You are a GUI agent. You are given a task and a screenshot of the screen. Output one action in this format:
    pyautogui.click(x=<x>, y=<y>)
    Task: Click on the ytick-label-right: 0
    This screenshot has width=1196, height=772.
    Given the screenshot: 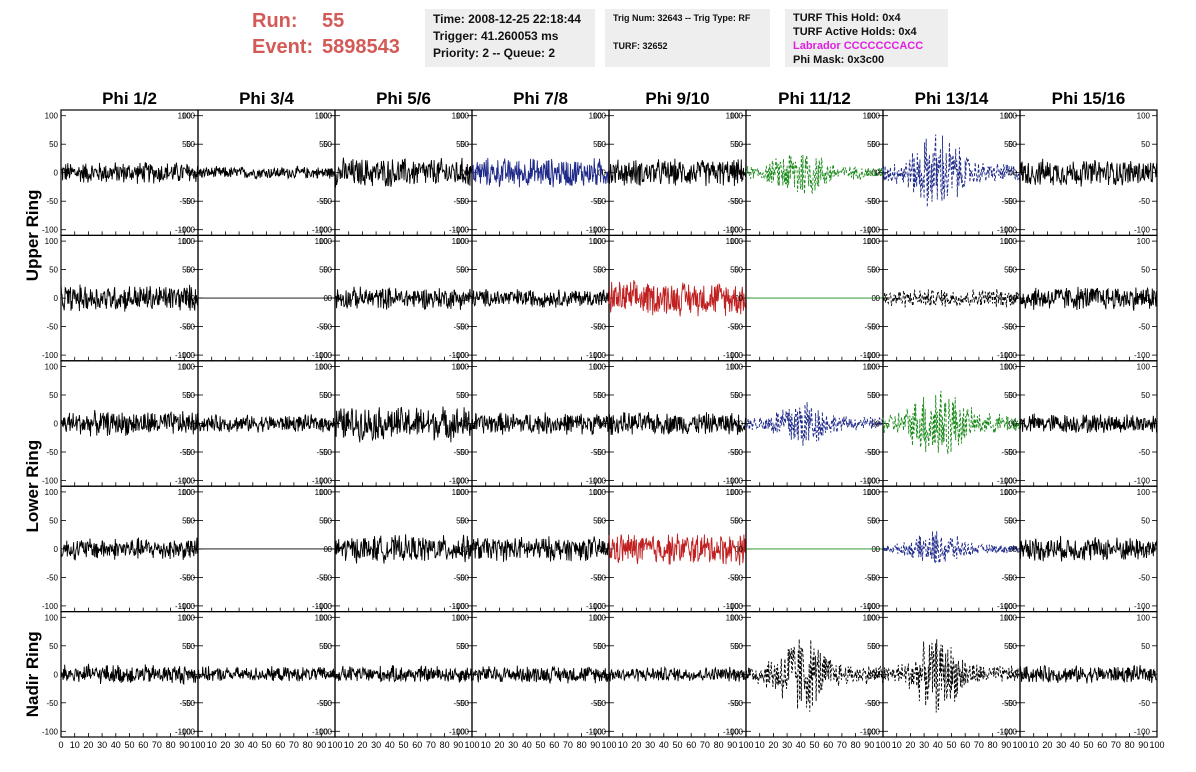 What is the action you would take?
    pyautogui.click(x=463, y=674)
    